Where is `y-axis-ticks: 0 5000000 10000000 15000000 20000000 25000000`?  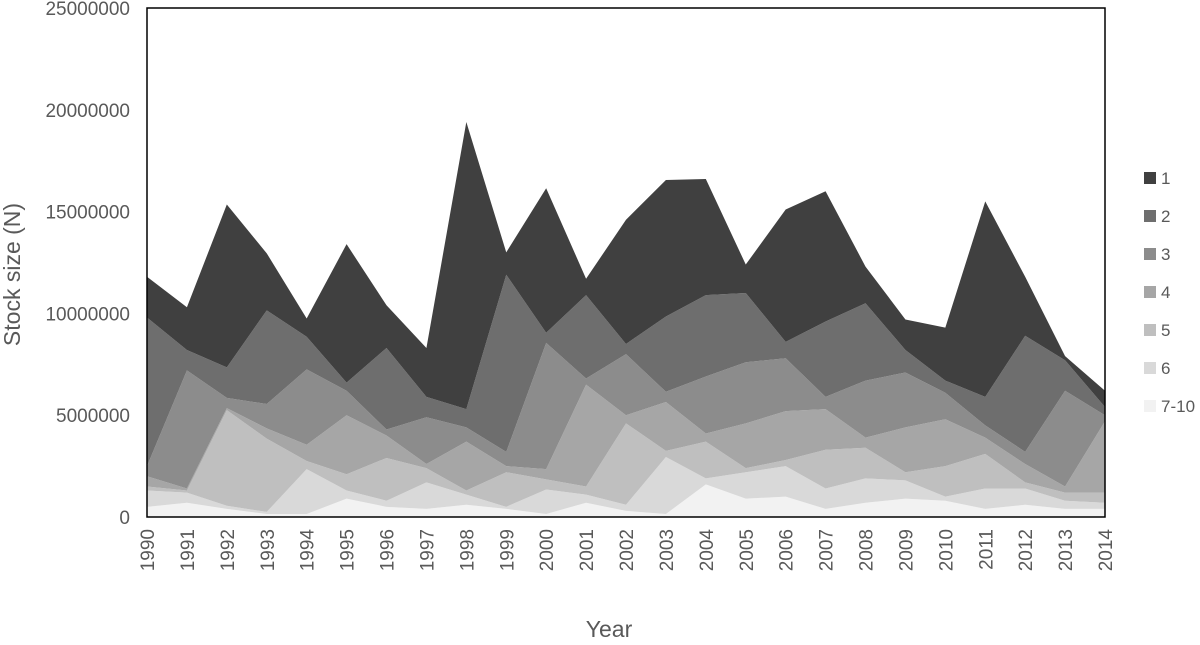
y-axis-ticks: 0 5000000 10000000 15000000 20000000 25000000 is located at coordinates (87, 264).